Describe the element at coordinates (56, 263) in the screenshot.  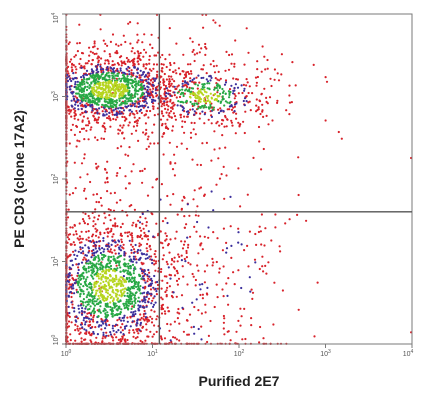
I see `y-tick-base: 10` at that location.